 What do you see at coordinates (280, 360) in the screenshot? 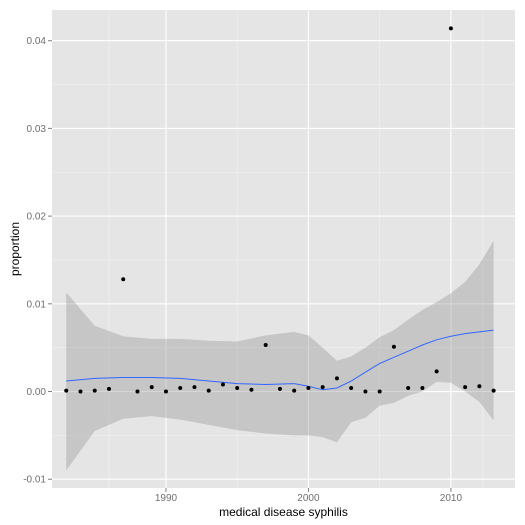
I see `smooth-trend-line` at bounding box center [280, 360].